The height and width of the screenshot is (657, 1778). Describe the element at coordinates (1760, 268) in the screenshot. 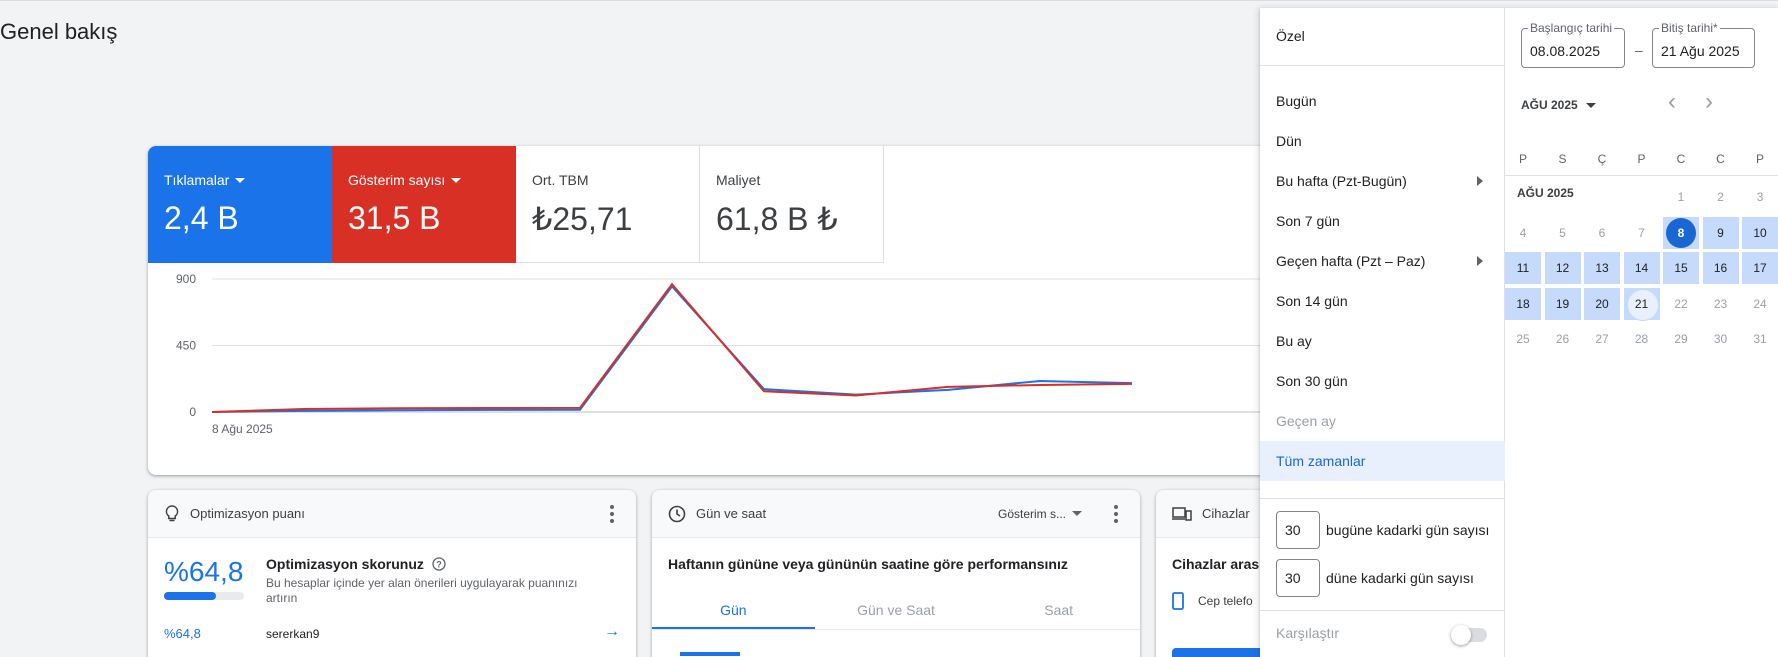

I see `calendar-day: 17` at that location.